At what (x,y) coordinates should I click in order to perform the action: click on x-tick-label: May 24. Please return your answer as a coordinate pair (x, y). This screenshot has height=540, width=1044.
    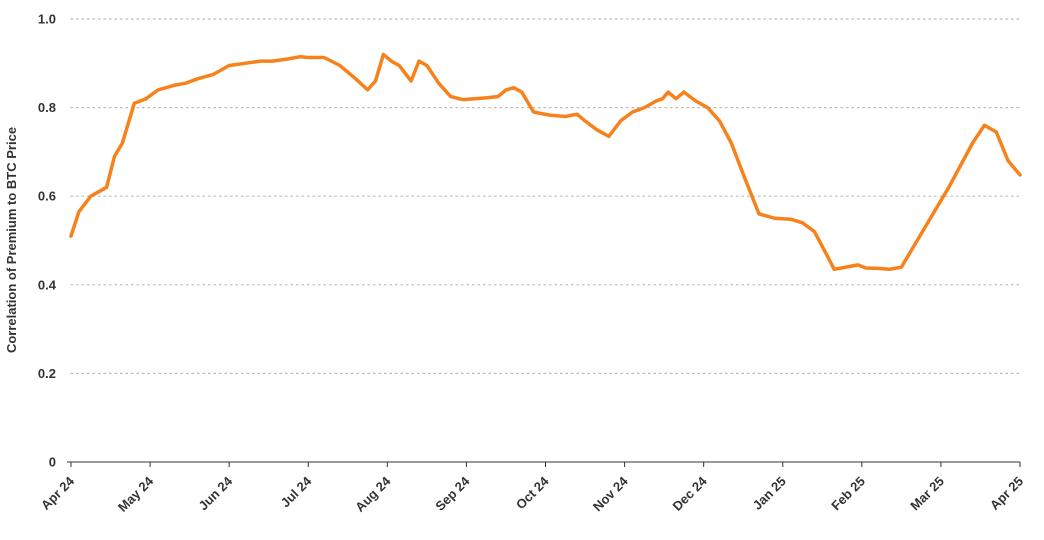
    Looking at the image, I should click on (136, 494).